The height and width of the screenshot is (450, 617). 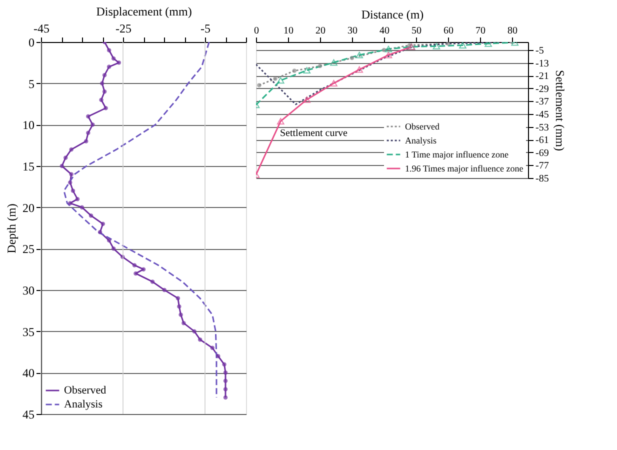 What do you see at coordinates (124, 29) in the screenshot?
I see `x-tick-label: -25` at bounding box center [124, 29].